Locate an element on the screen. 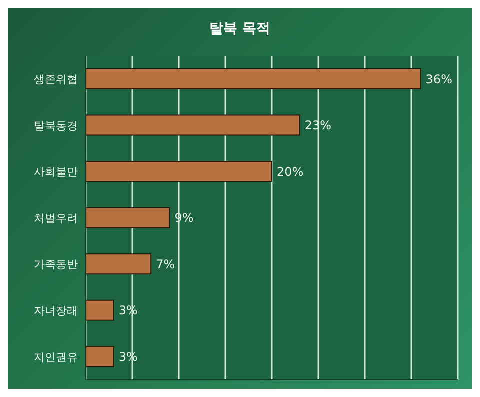 The width and height of the screenshot is (480, 397). chart-title: 탈북 목적 is located at coordinates (240, 29).